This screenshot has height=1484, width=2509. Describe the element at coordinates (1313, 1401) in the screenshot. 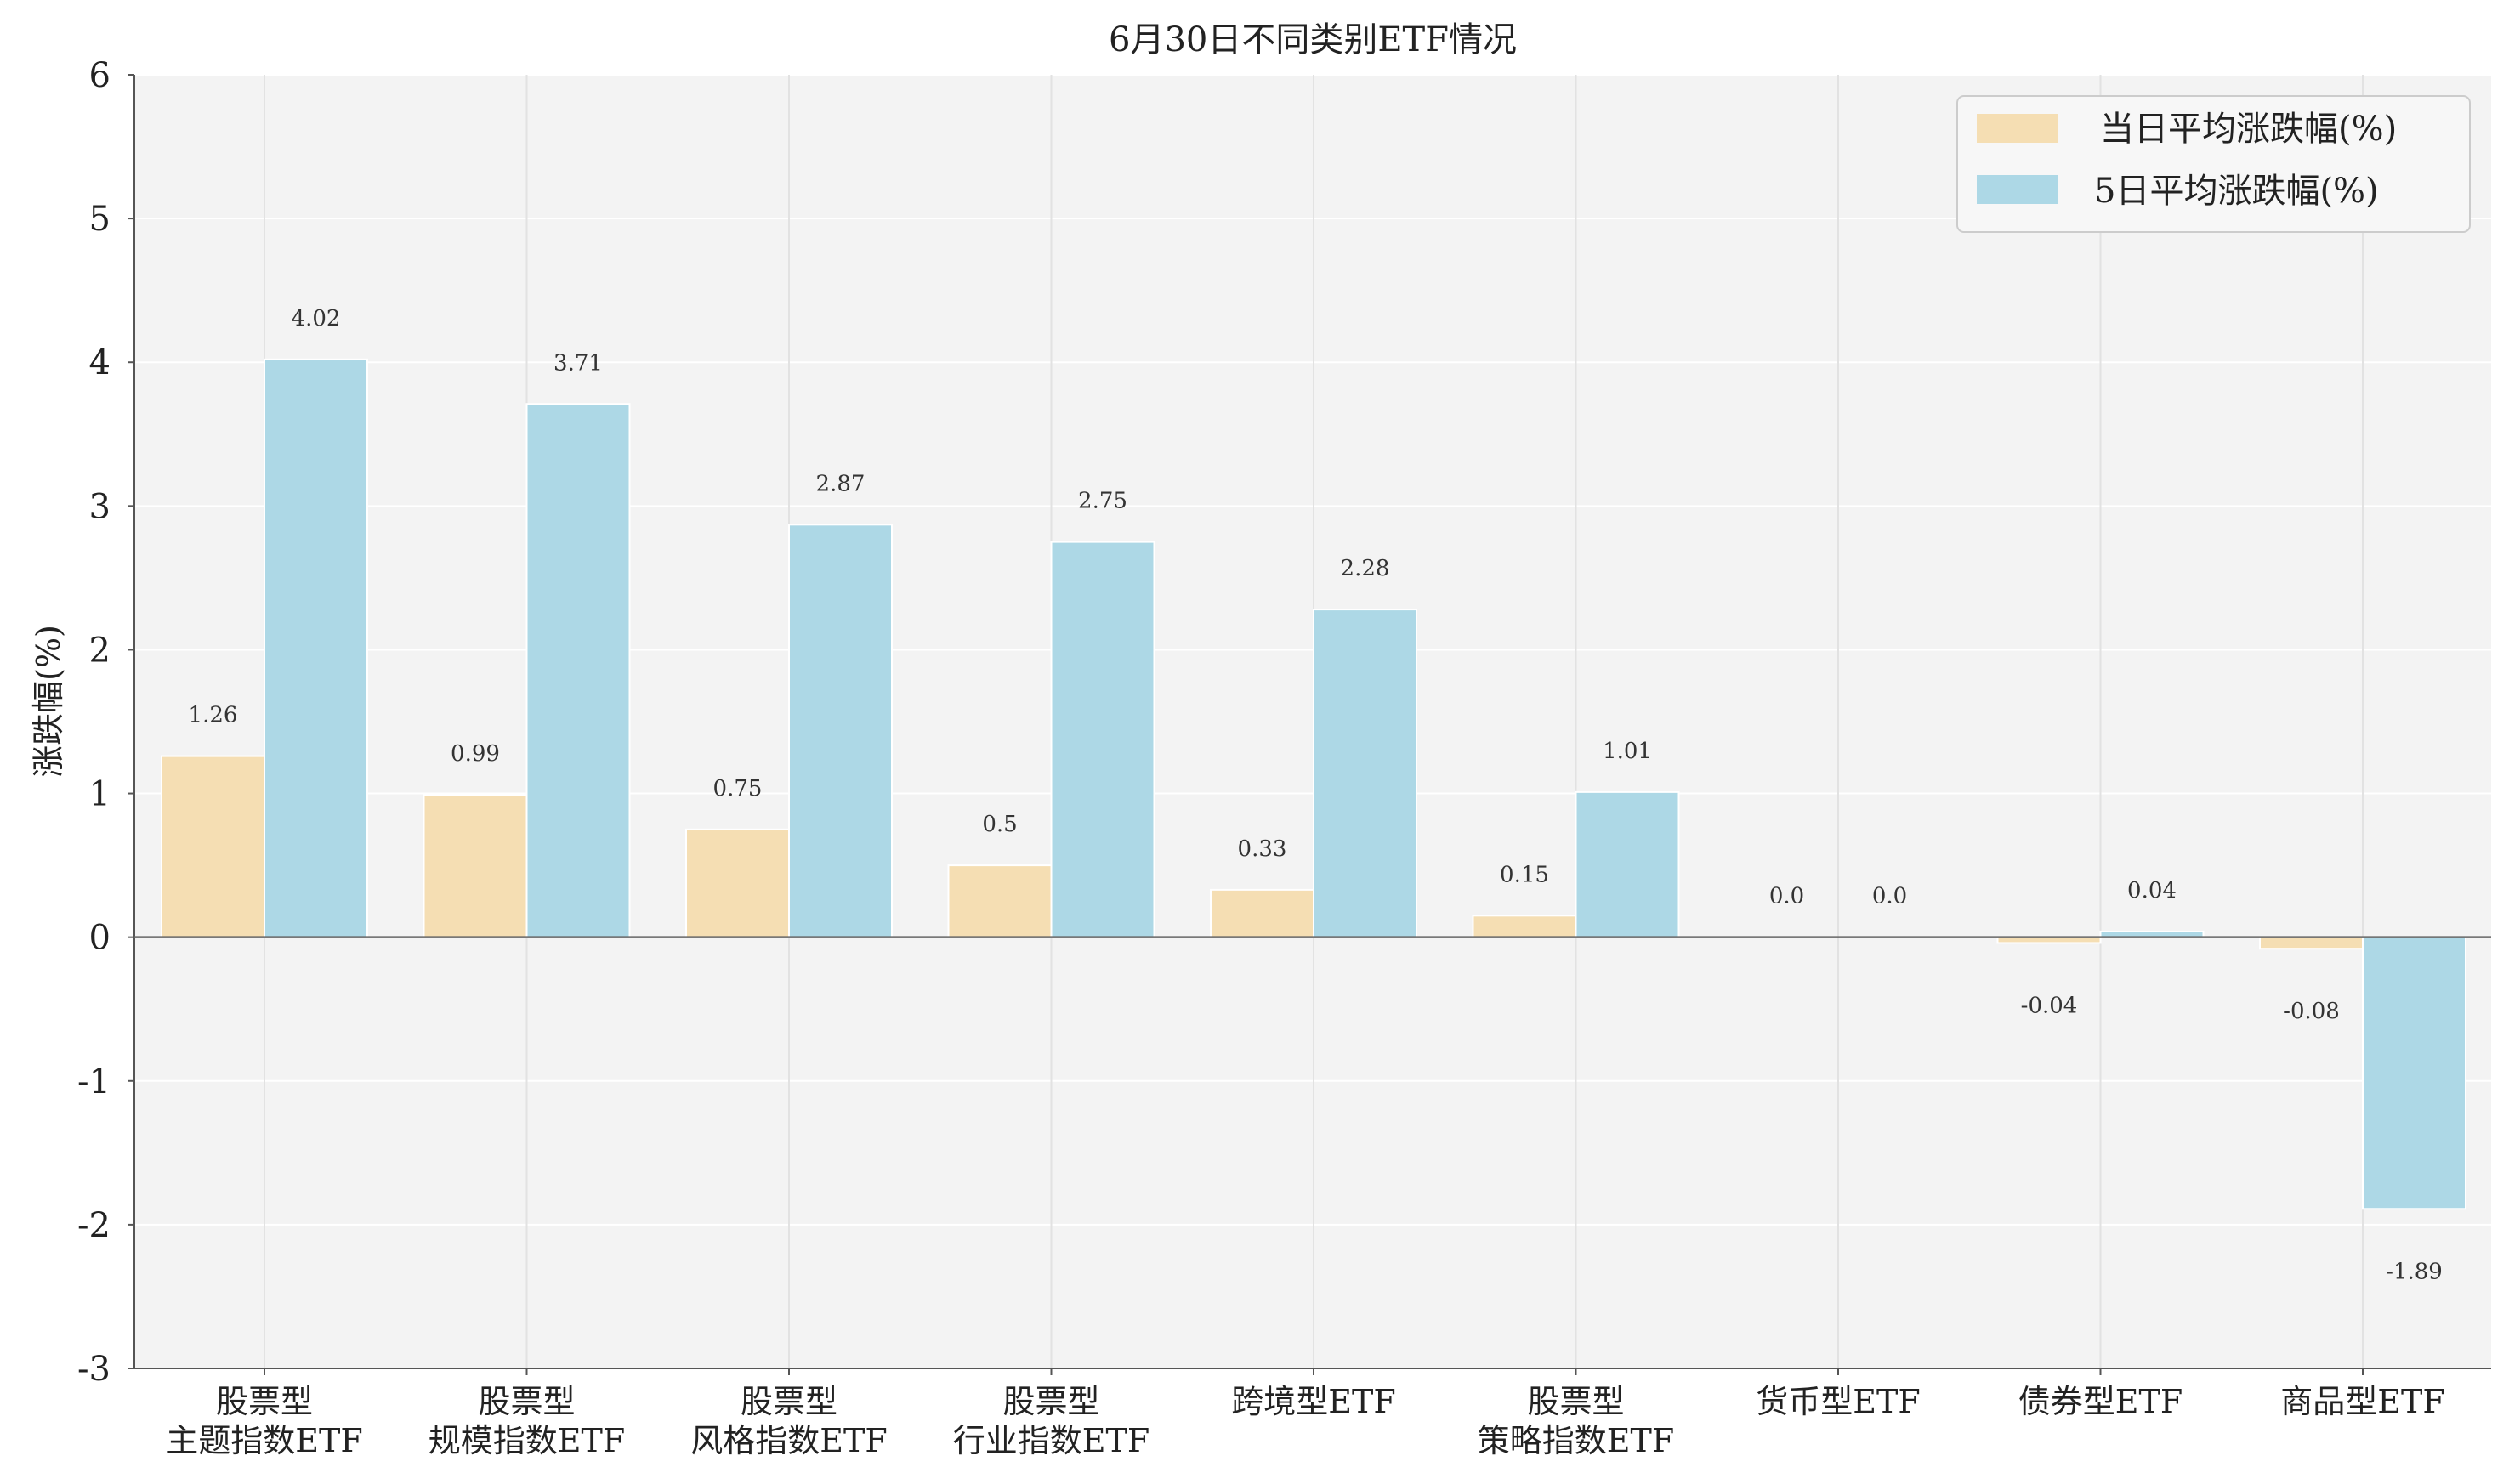

I see `x-tick-label: 跨境型ETF` at that location.